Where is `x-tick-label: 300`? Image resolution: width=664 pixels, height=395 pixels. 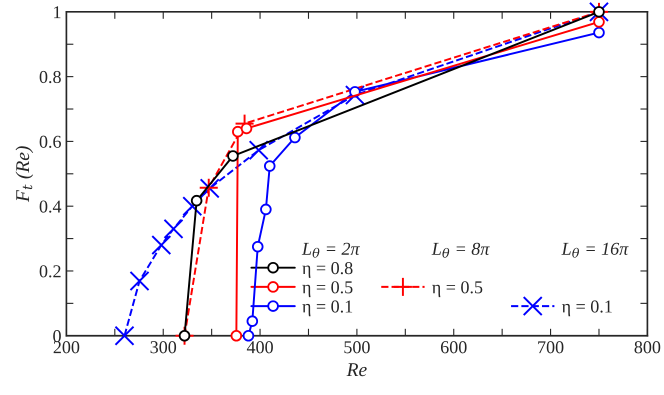
x-tick-label: 300 is located at coordinates (163, 347).